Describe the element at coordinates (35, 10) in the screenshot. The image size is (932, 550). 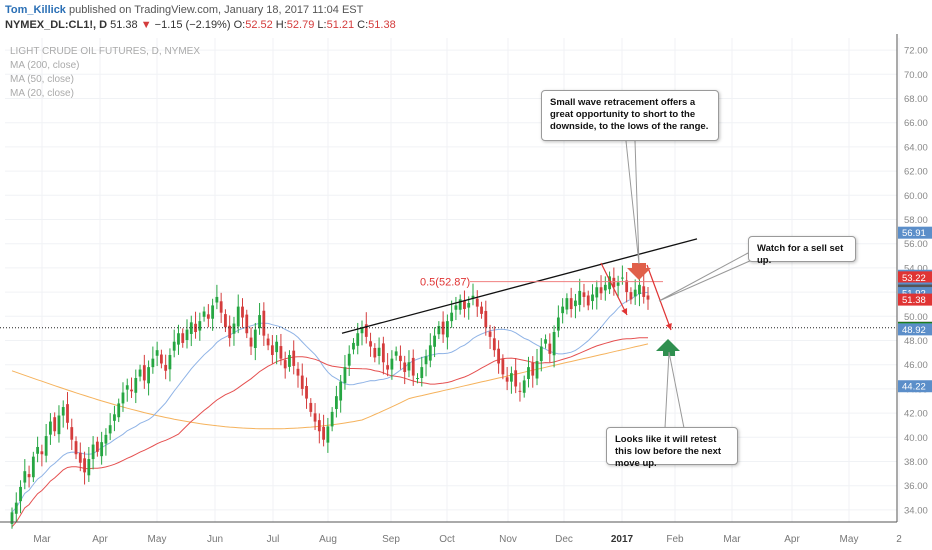
I see `author-link: Tom_Killick` at that location.